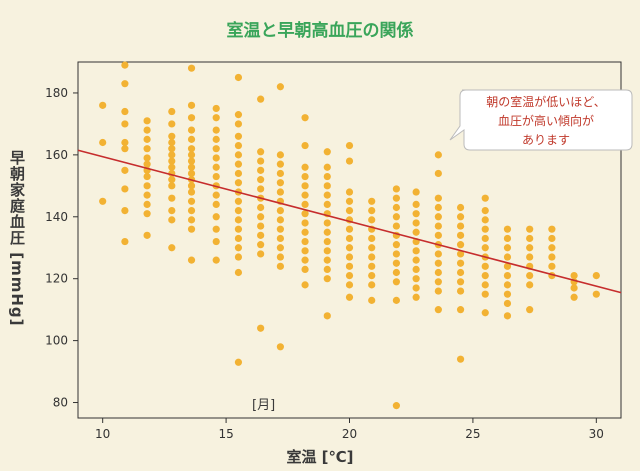  Describe the element at coordinates (264, 405) in the screenshot. I see `month-label: [月]` at that location.